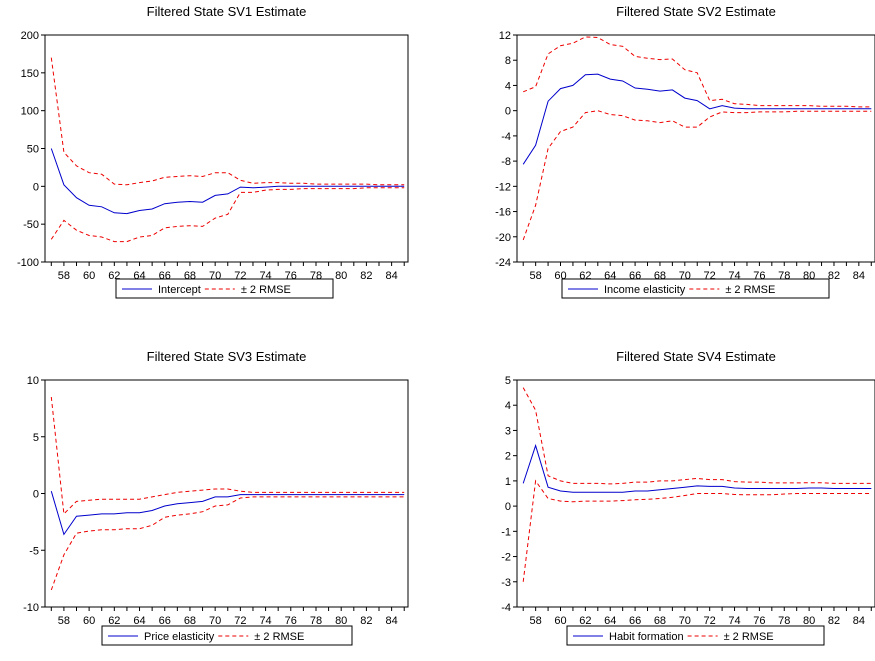 The height and width of the screenshot is (661, 875). Describe the element at coordinates (696, 356) in the screenshot. I see `chart-title: Filtered State SV4 Estimate` at that location.